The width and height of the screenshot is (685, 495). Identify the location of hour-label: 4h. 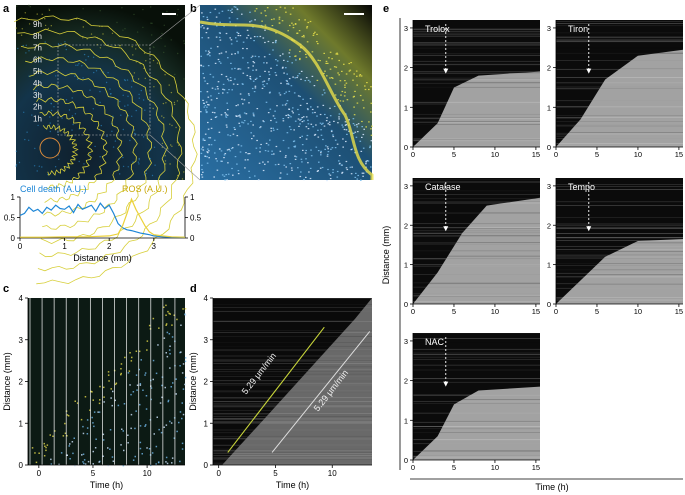
(37, 83).